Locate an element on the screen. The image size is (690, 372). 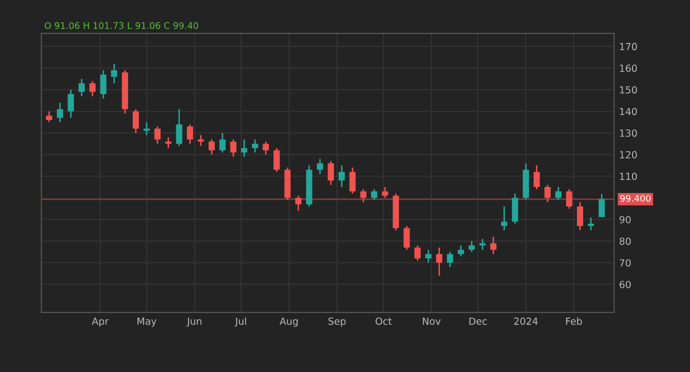
x-tick-label: May is located at coordinates (147, 322).